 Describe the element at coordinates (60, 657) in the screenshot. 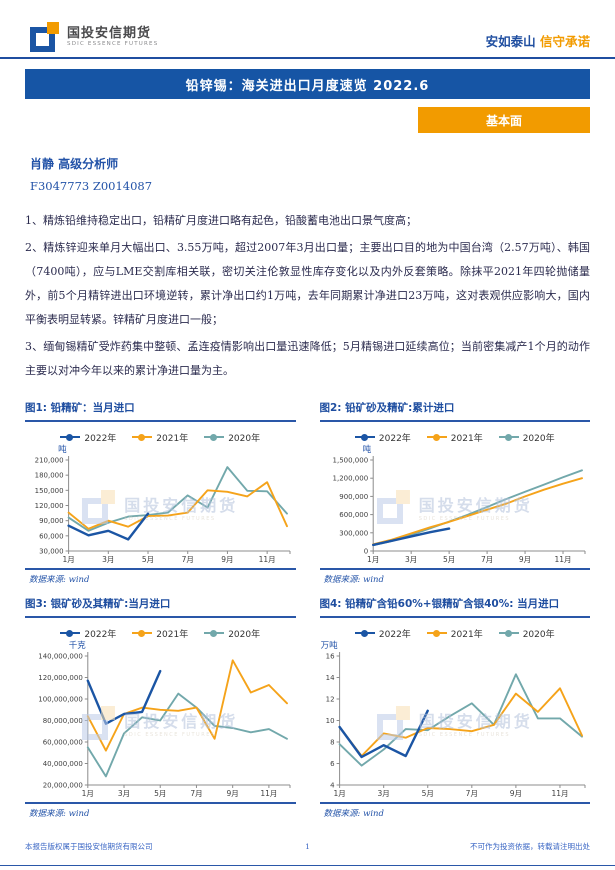

I see `svg-text: 140,000,000` at that location.